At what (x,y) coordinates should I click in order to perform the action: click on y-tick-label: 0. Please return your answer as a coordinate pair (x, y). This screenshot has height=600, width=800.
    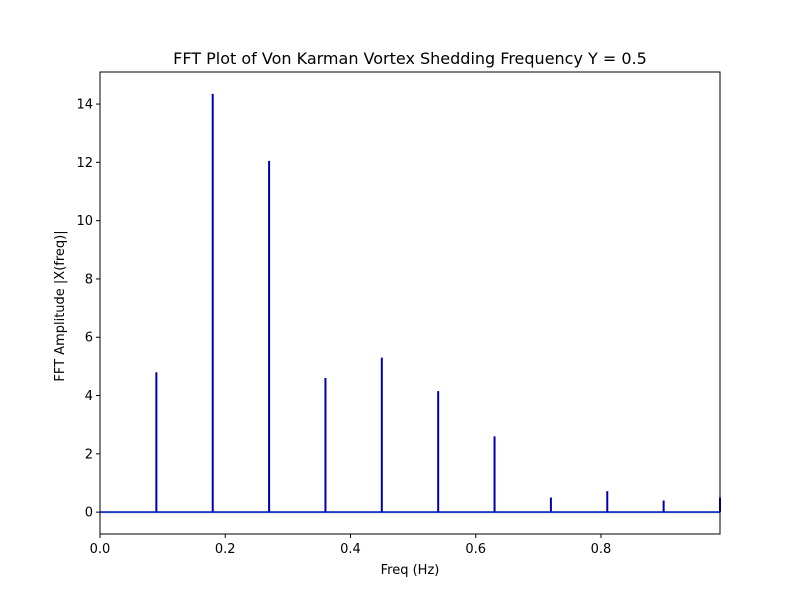
    Looking at the image, I should click on (89, 513).